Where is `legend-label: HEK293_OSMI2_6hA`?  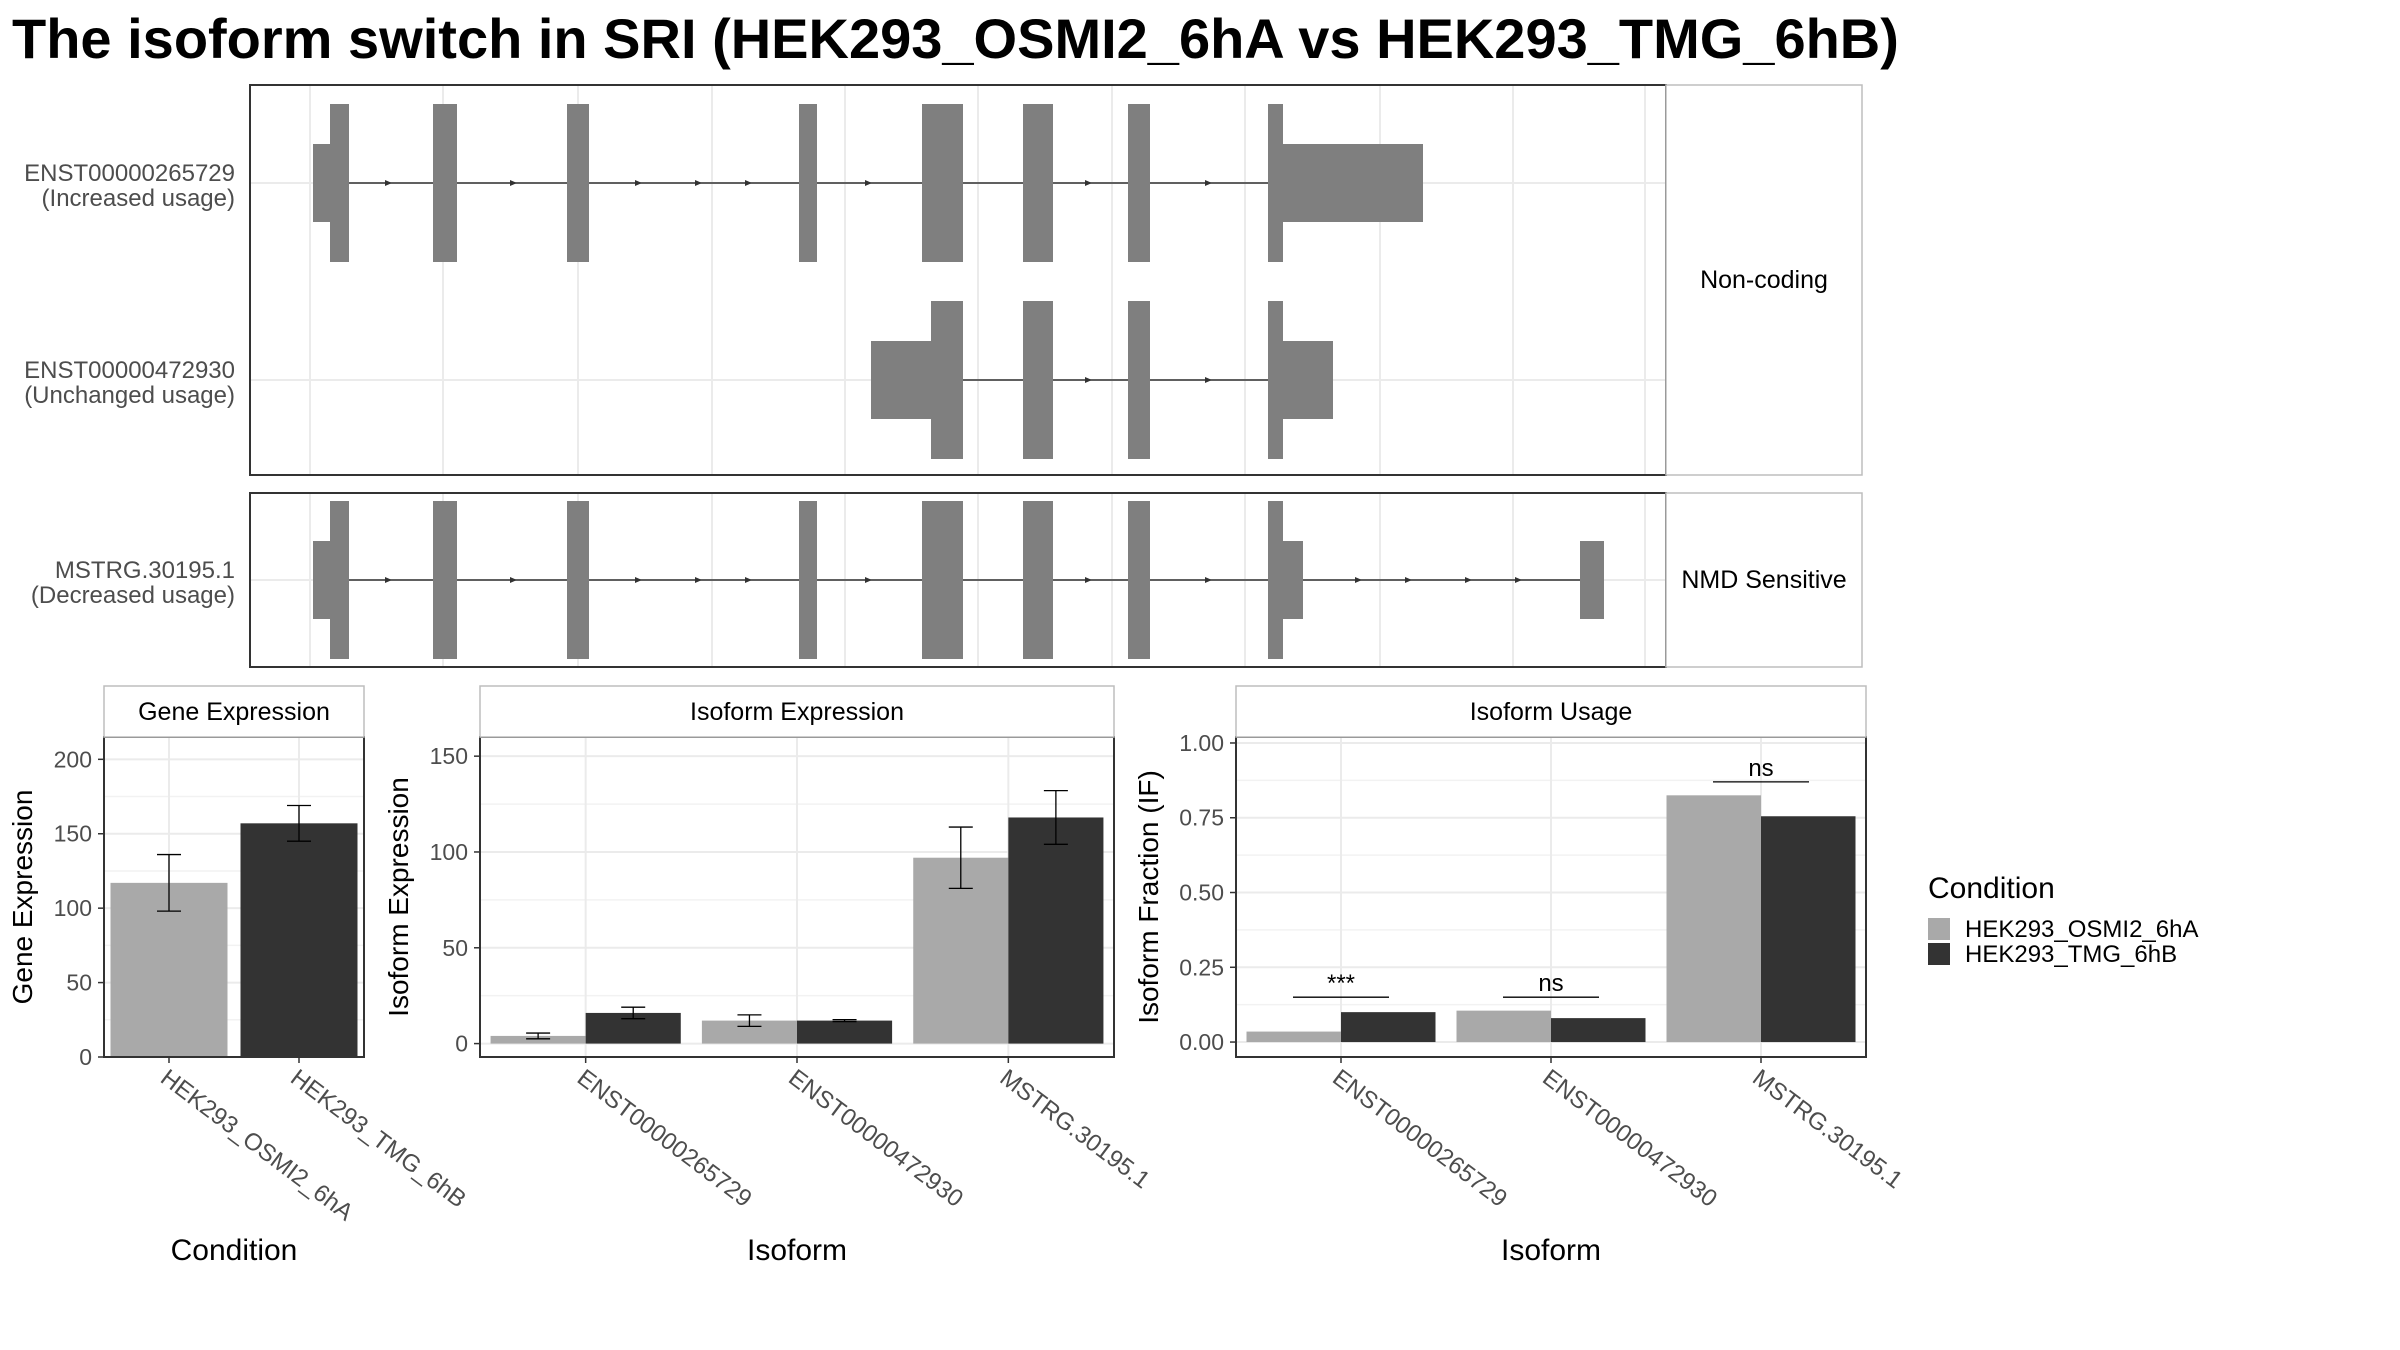
legend-label: HEK293_OSMI2_6hA is located at coordinates (2081, 929).